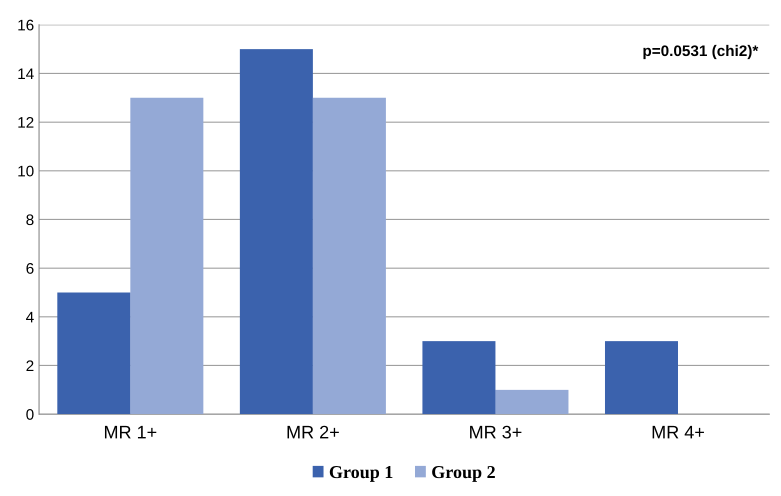  I want to click on y-tick-label: 2, so click(30, 366).